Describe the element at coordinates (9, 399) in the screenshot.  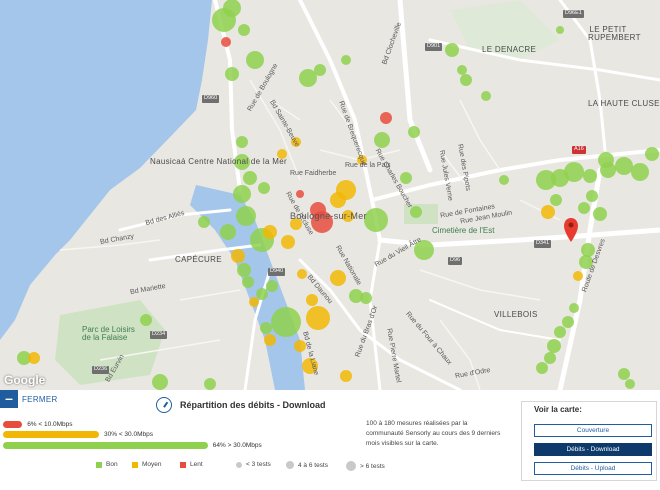
I see `minus-icon: –` at that location.